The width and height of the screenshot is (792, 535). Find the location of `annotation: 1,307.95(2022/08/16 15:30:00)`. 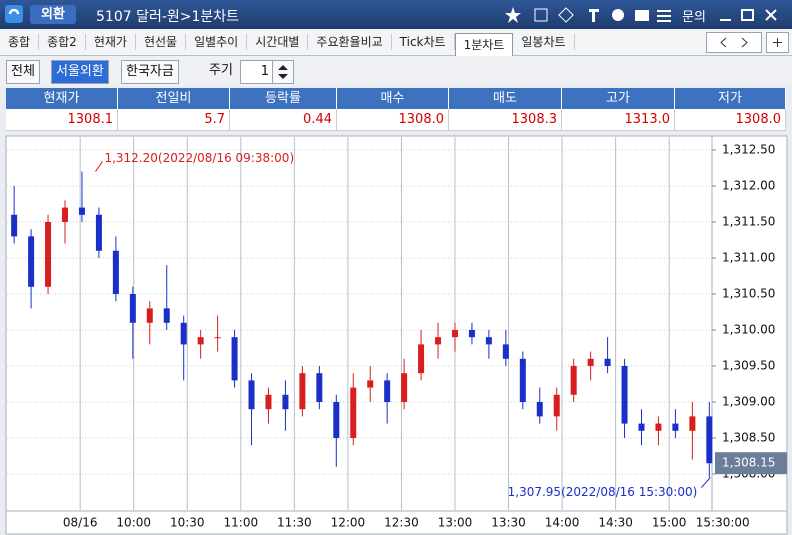

annotation: 1,307.95(2022/08/16 15:30:00) is located at coordinates (603, 492).